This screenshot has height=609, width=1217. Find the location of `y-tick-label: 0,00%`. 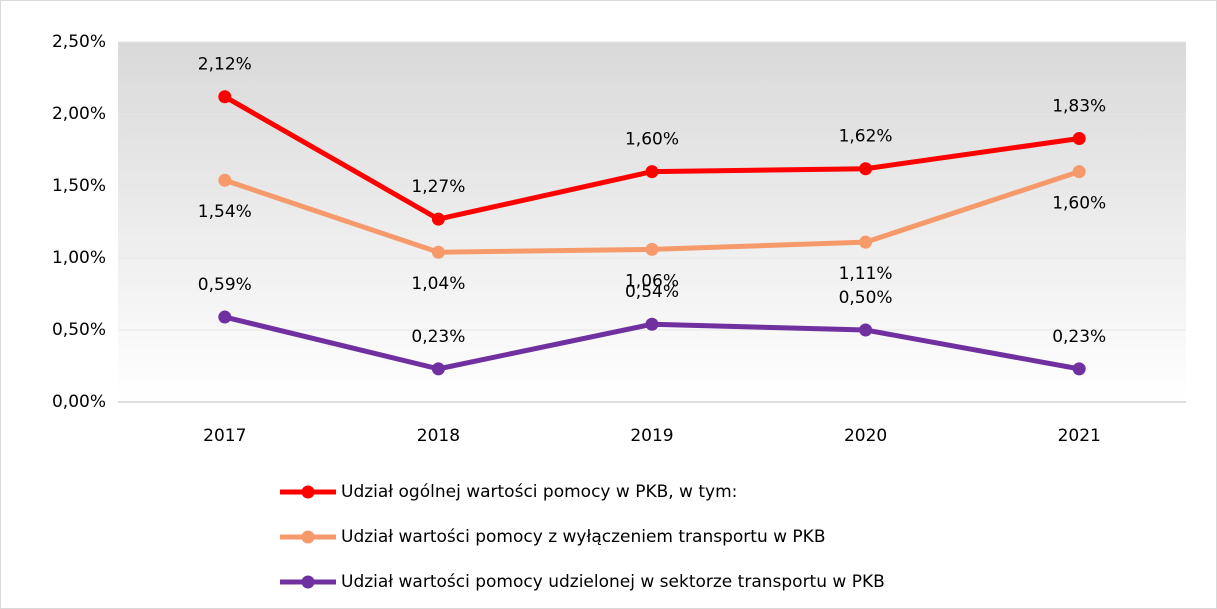

y-tick-label: 0,00% is located at coordinates (79, 402).